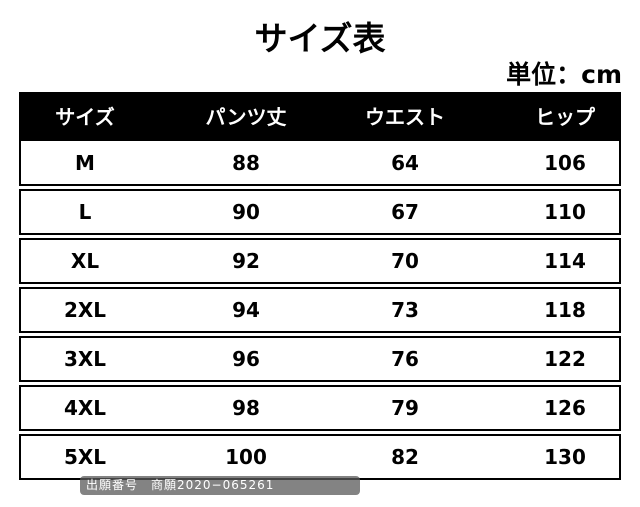 This screenshot has width=640, height=507. Describe the element at coordinates (246, 310) in the screenshot. I see `table-cell: 94` at that location.